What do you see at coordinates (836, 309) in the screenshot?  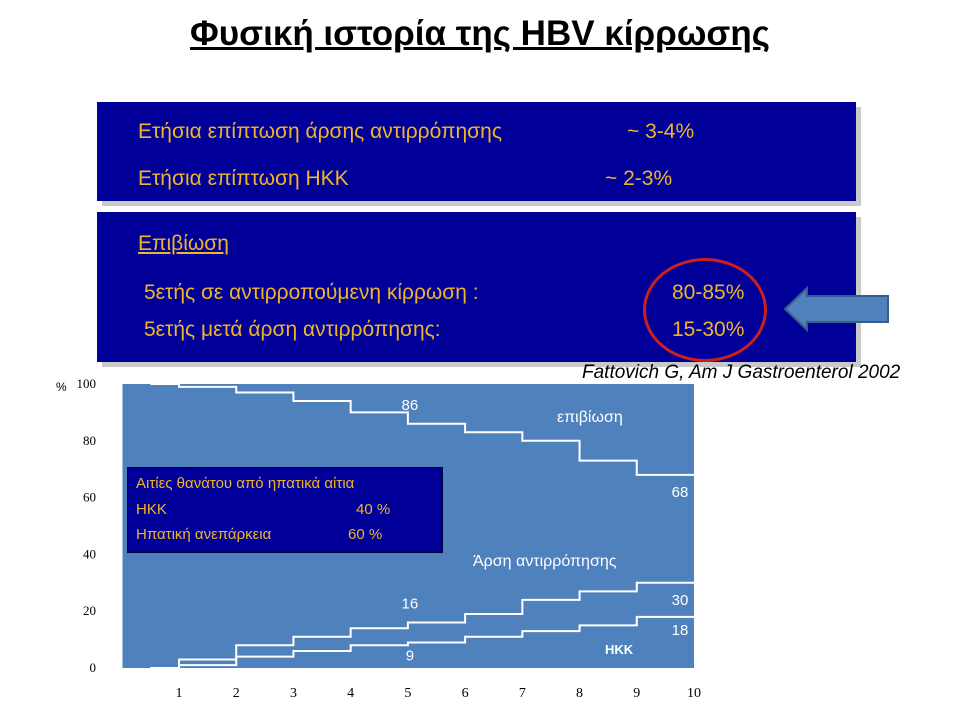 I see `left-arrow-icon` at bounding box center [836, 309].